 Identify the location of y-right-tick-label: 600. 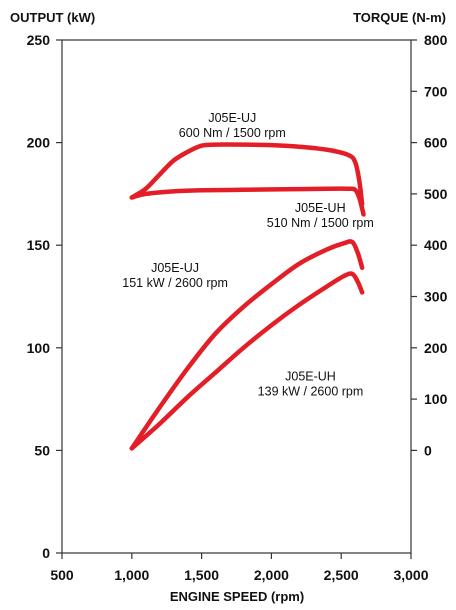
(436, 143).